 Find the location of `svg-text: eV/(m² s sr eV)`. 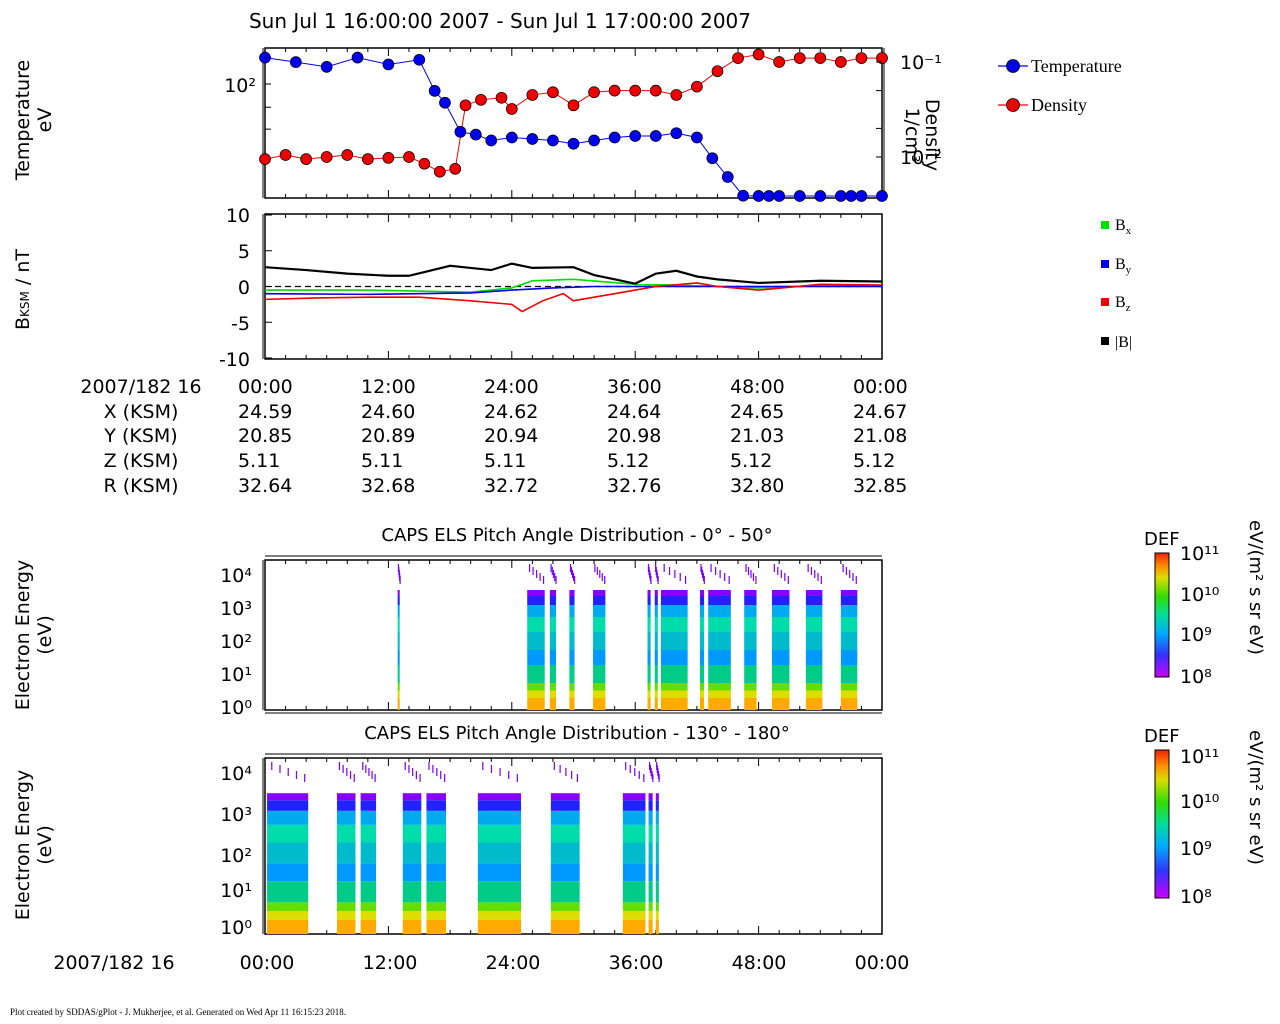

svg-text: eV/(m² s sr eV) is located at coordinates (1255, 797).